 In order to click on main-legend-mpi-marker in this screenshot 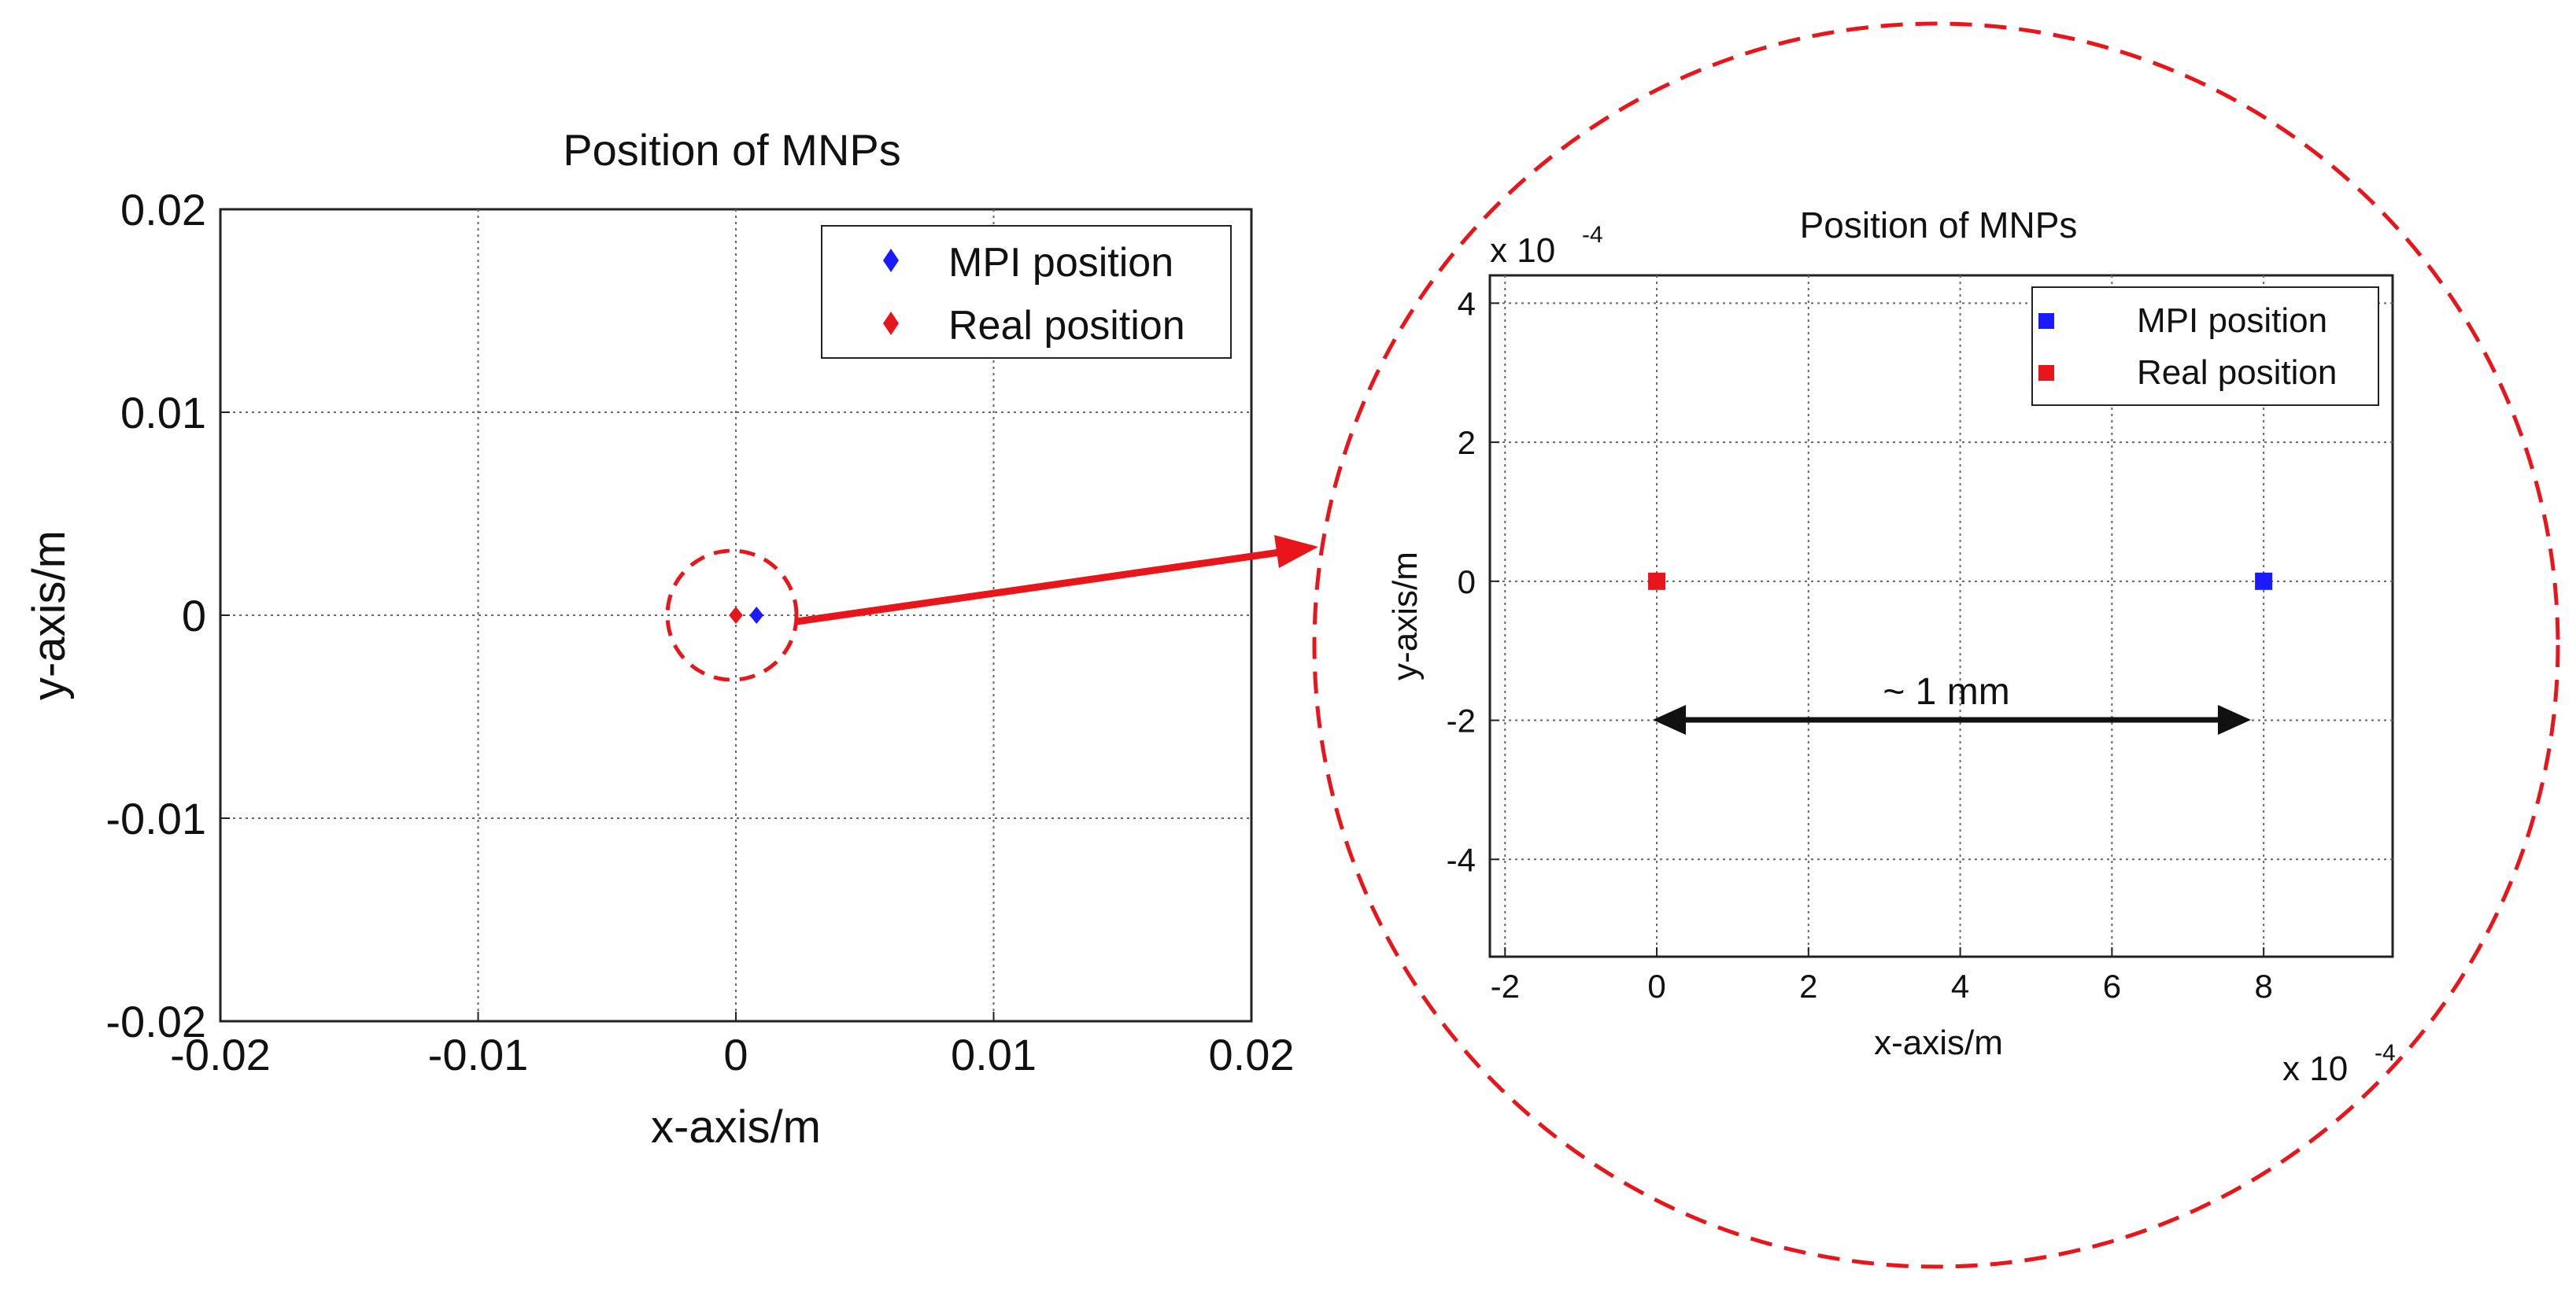, I will do `click(891, 260)`.